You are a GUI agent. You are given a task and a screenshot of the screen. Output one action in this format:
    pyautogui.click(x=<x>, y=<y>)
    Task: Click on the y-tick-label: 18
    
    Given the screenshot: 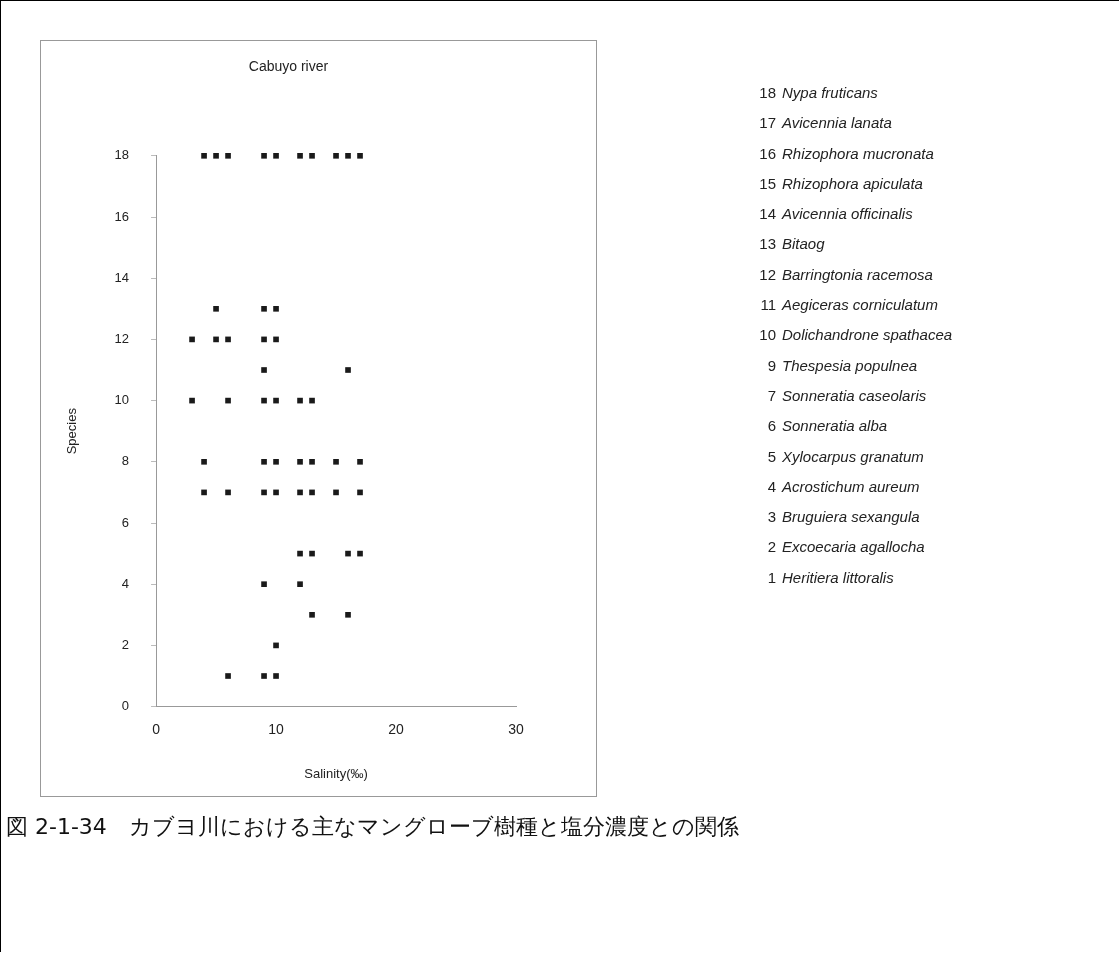 What is the action you would take?
    pyautogui.click(x=122, y=155)
    